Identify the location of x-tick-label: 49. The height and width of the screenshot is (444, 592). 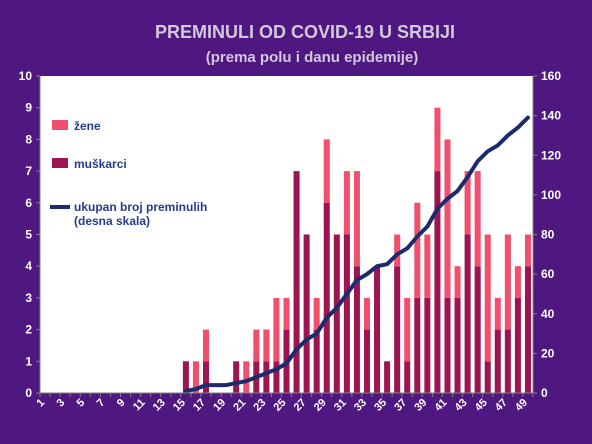
(521, 405).